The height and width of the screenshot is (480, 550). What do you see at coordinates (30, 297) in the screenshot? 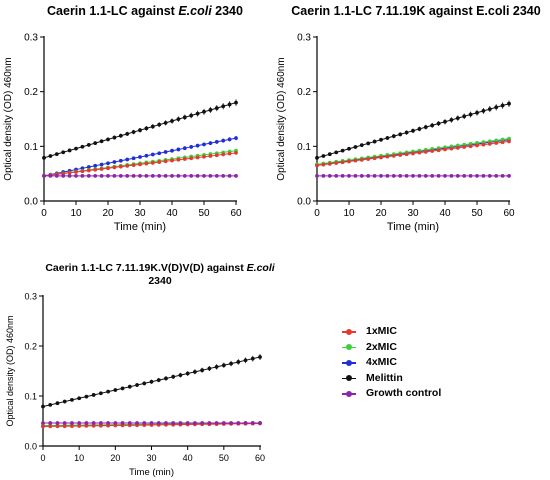
I see `y-tick-label: 0.3` at bounding box center [30, 297].